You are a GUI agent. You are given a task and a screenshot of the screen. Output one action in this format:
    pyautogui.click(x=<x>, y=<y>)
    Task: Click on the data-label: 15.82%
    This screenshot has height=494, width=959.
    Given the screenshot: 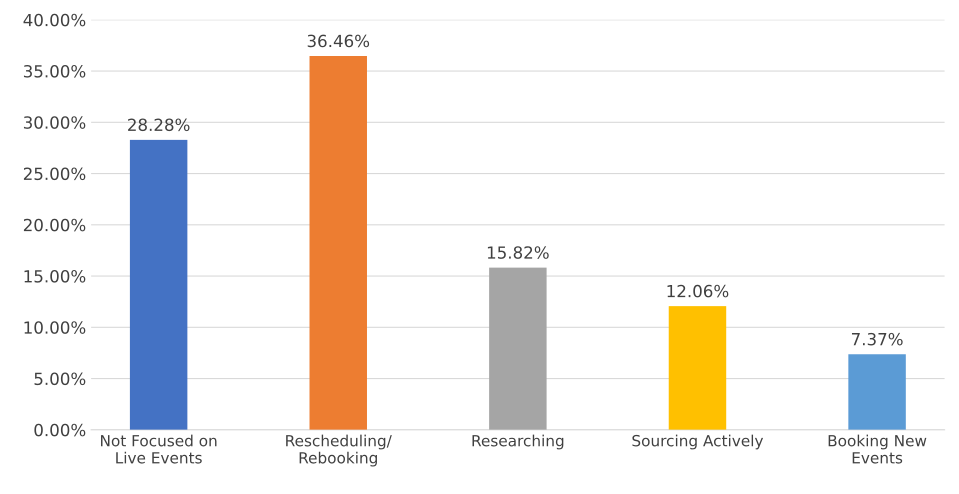 What is the action you would take?
    pyautogui.click(x=518, y=252)
    